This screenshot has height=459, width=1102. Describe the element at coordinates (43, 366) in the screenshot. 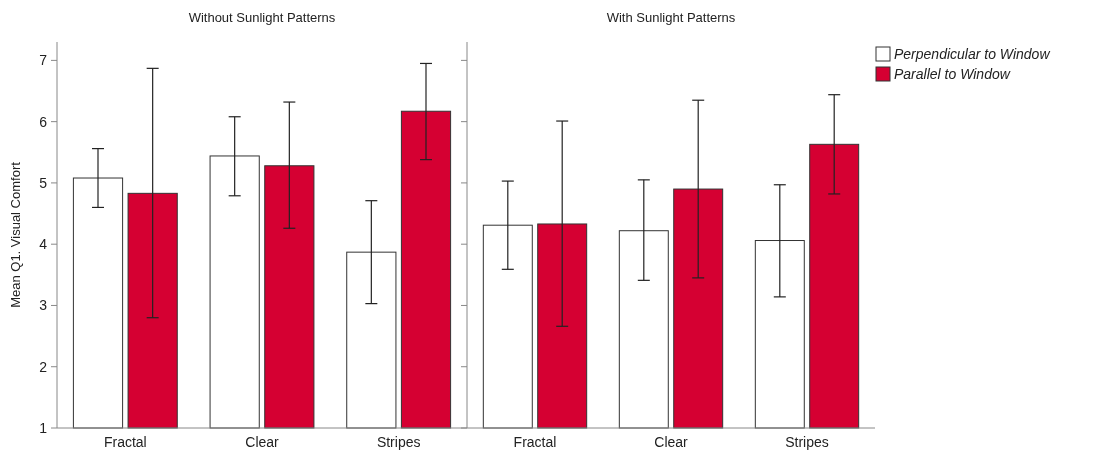

I see `y-tick-label: 2` at that location.